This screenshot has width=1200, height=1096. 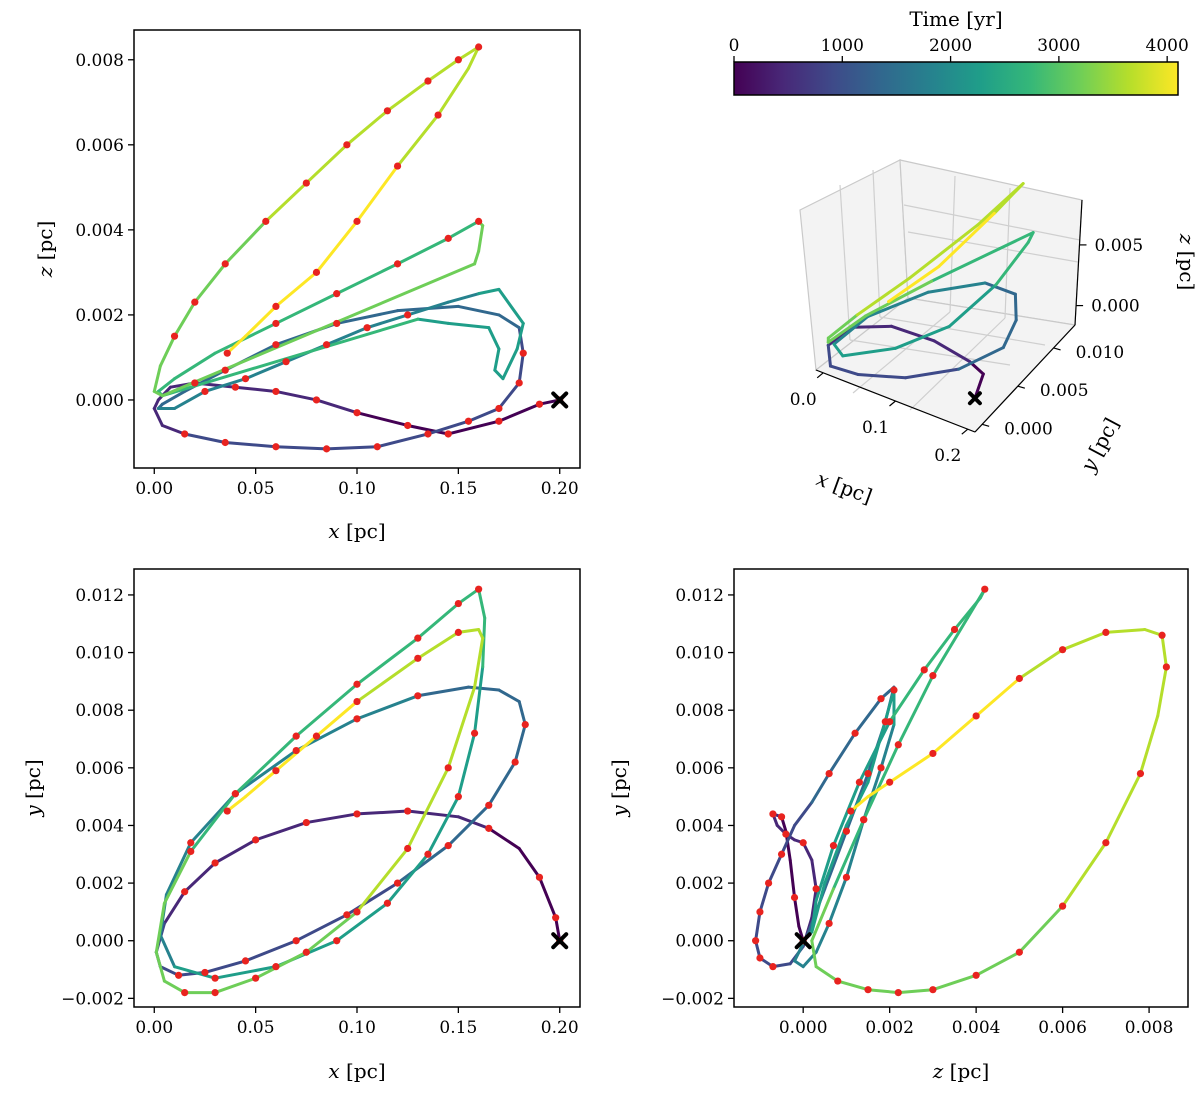 What do you see at coordinates (45, 250) in the screenshot?
I see `x-z-ylabel: z [pc]` at bounding box center [45, 250].